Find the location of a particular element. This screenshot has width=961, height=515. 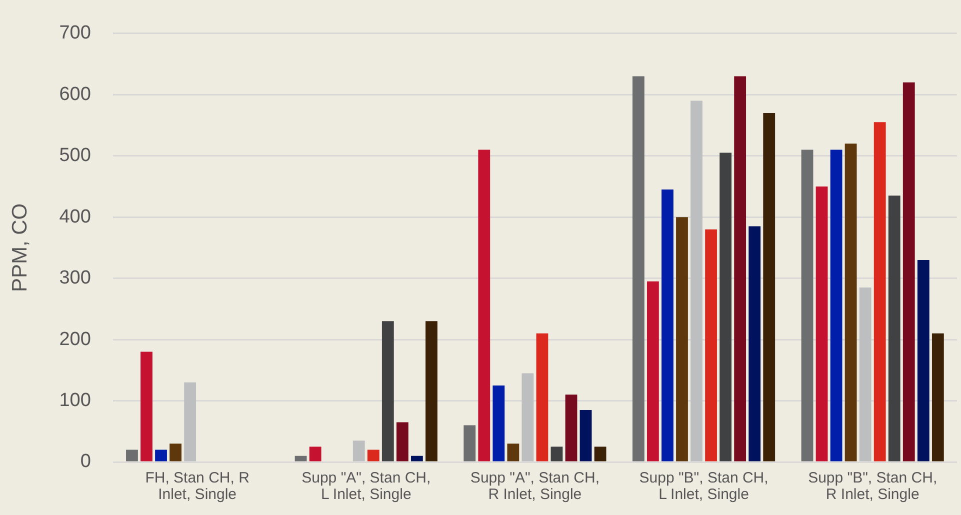

y-tick-label: 300 is located at coordinates (75, 278).